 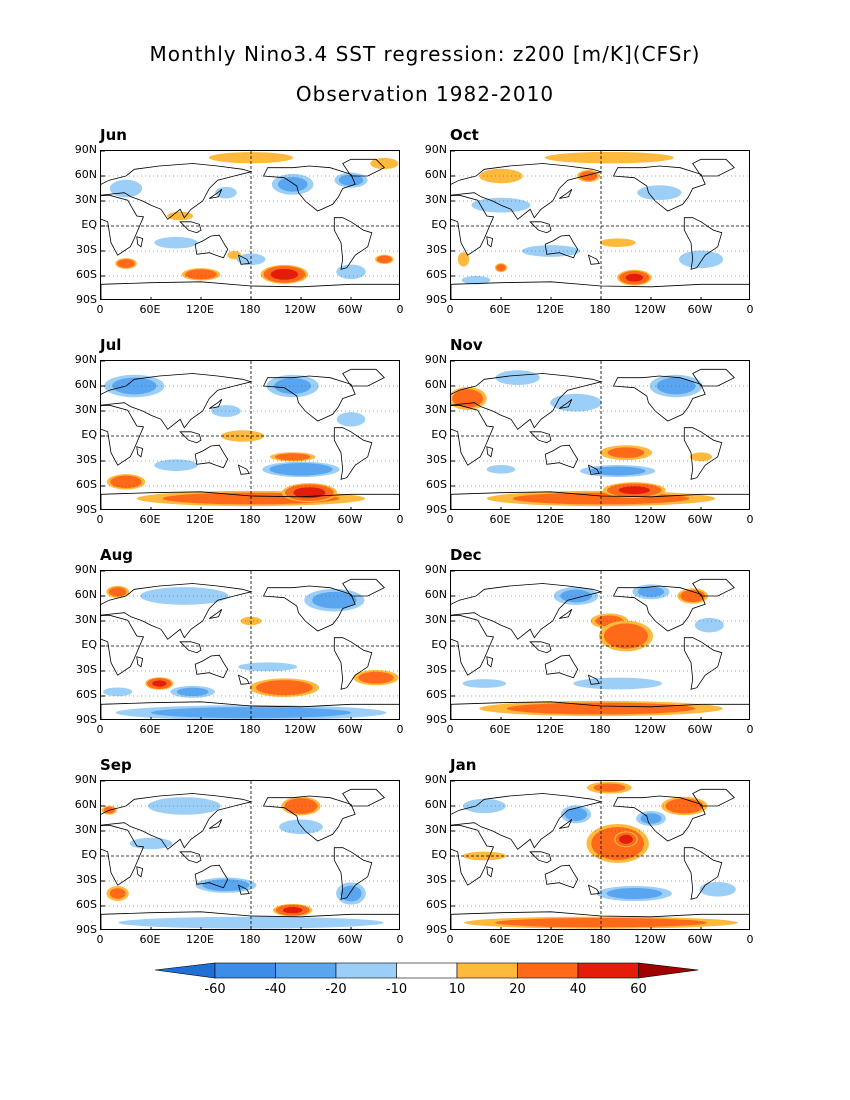 I want to click on colorbar-tick-label: 10, so click(x=457, y=989).